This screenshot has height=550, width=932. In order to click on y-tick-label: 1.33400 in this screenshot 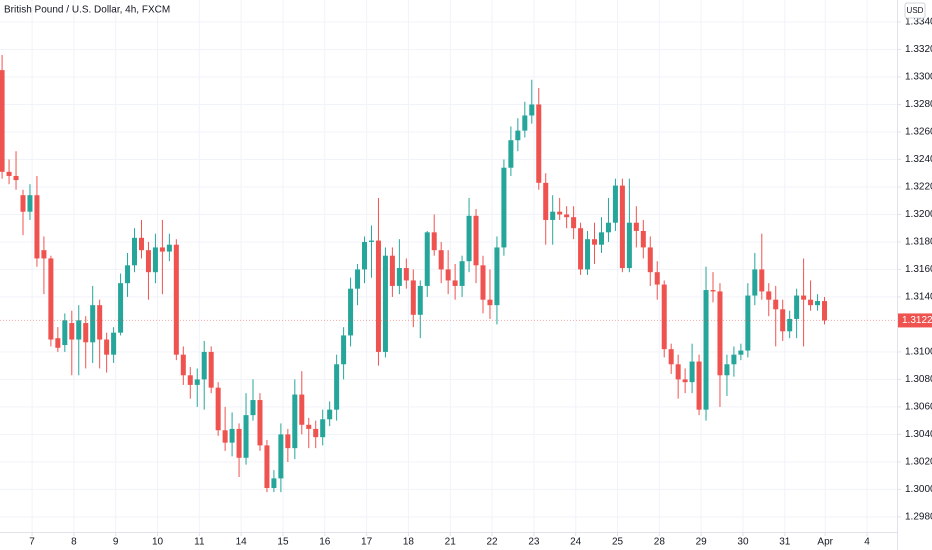, I will do `click(918, 22)`.